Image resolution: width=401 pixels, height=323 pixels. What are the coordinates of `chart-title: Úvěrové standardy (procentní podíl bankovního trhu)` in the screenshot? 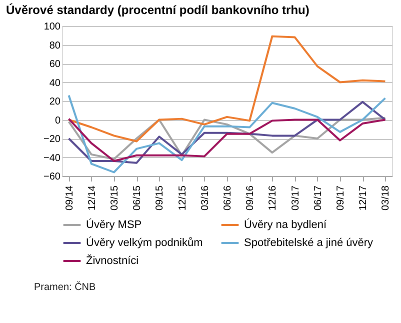 It's located at (158, 10).